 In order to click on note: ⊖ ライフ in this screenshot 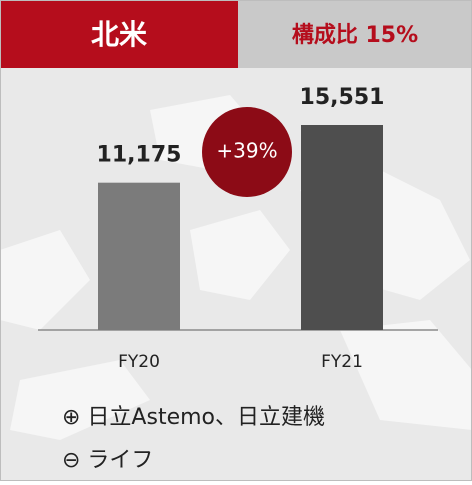, I will do `click(107, 460)`.